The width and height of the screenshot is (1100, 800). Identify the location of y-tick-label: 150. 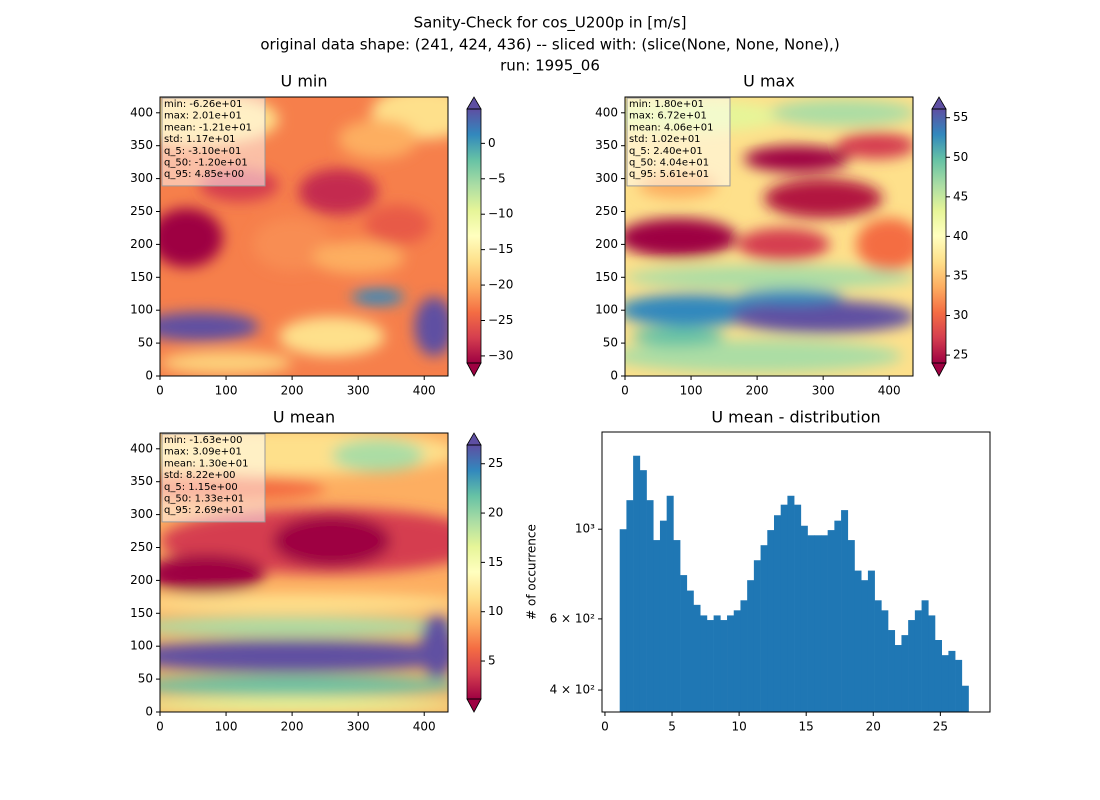
(141, 613).